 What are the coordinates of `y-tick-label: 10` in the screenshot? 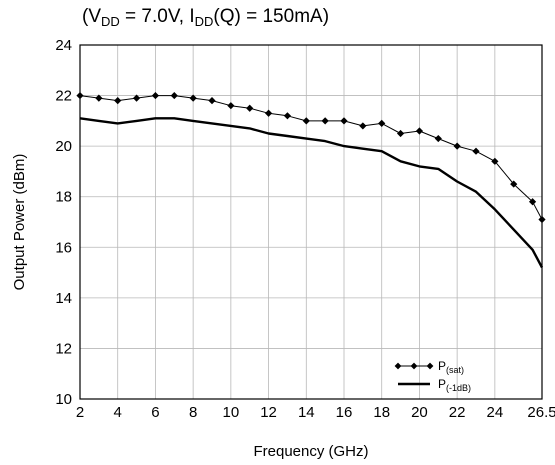 It's located at (63, 399).